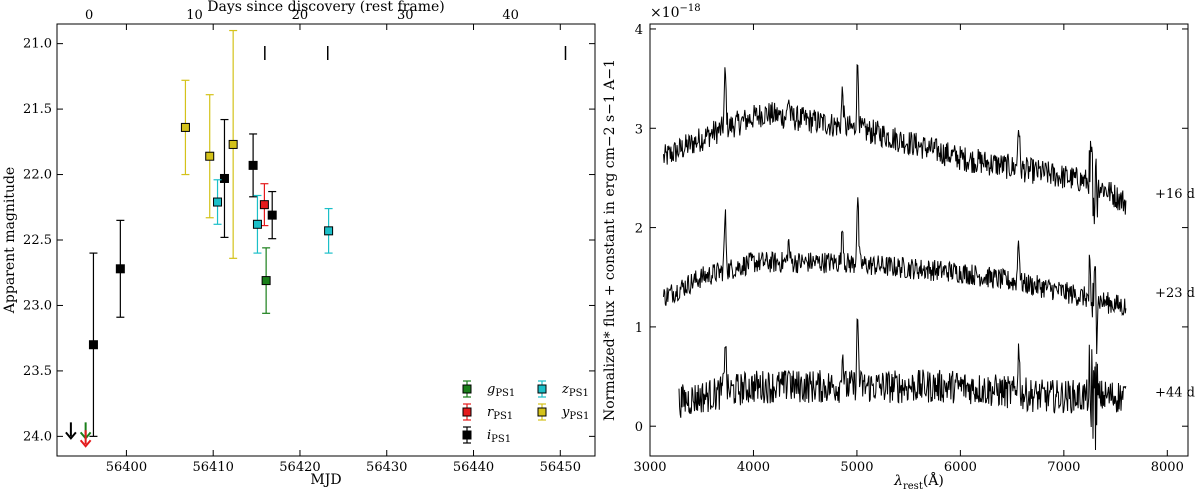  I want to click on spectrum-label: +23 d, so click(1175, 293).